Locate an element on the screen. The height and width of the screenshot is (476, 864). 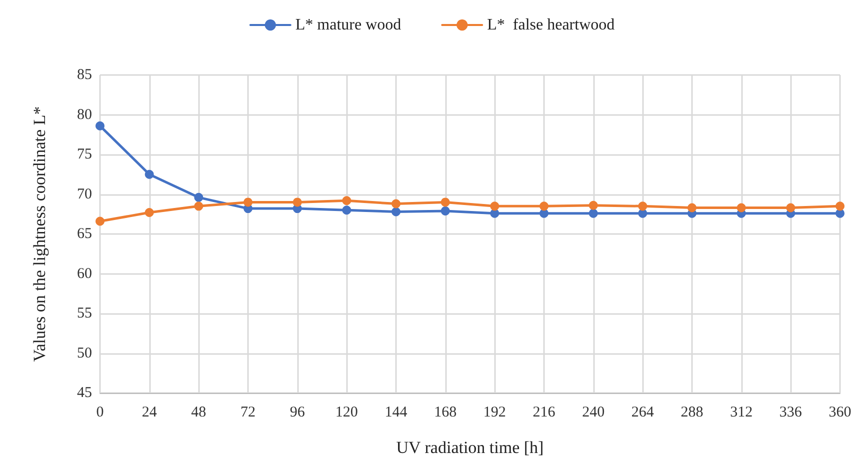
x-tick-label: 336 is located at coordinates (790, 412).